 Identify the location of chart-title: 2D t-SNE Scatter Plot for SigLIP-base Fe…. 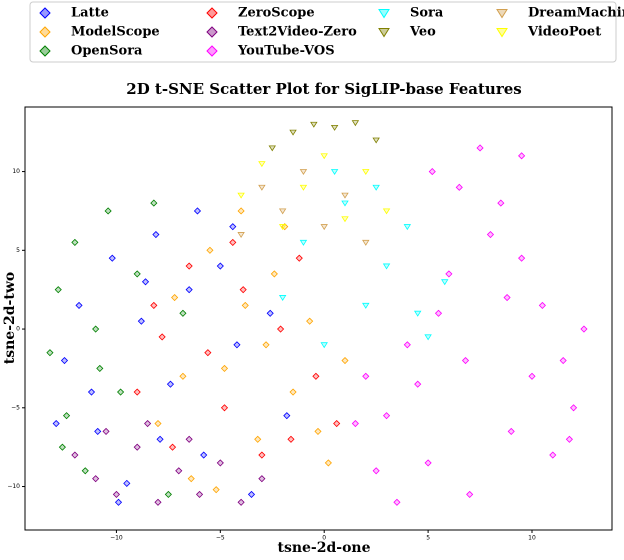
(323, 89).